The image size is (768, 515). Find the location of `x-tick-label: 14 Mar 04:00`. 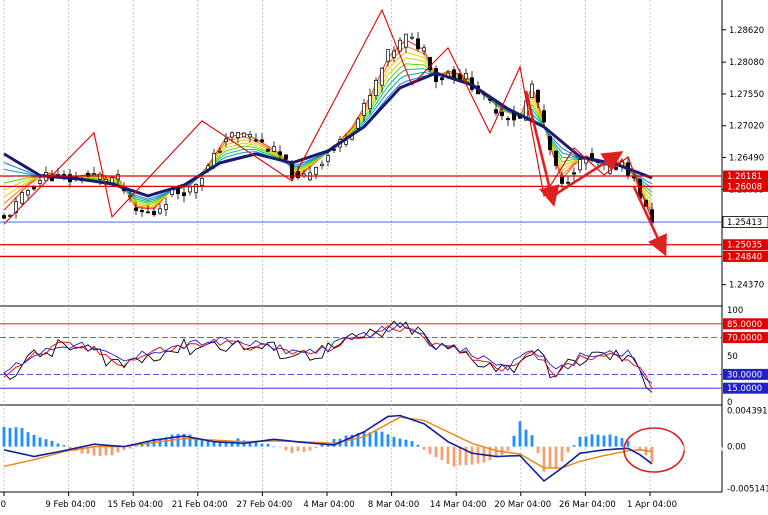

x-tick-label: 14 Mar 04:00 is located at coordinates (458, 505).